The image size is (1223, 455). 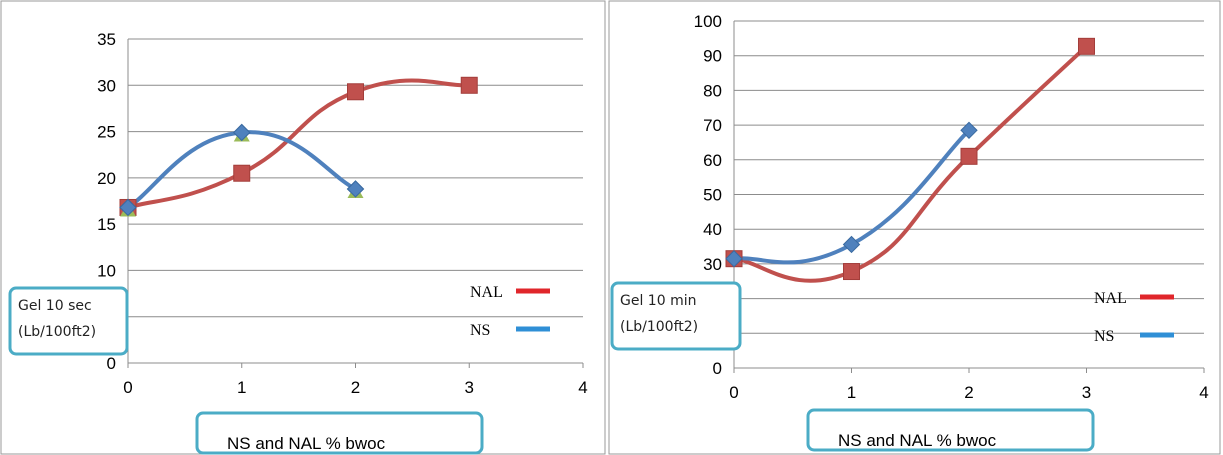 I want to click on right-ytick-label: 80, so click(x=712, y=90).